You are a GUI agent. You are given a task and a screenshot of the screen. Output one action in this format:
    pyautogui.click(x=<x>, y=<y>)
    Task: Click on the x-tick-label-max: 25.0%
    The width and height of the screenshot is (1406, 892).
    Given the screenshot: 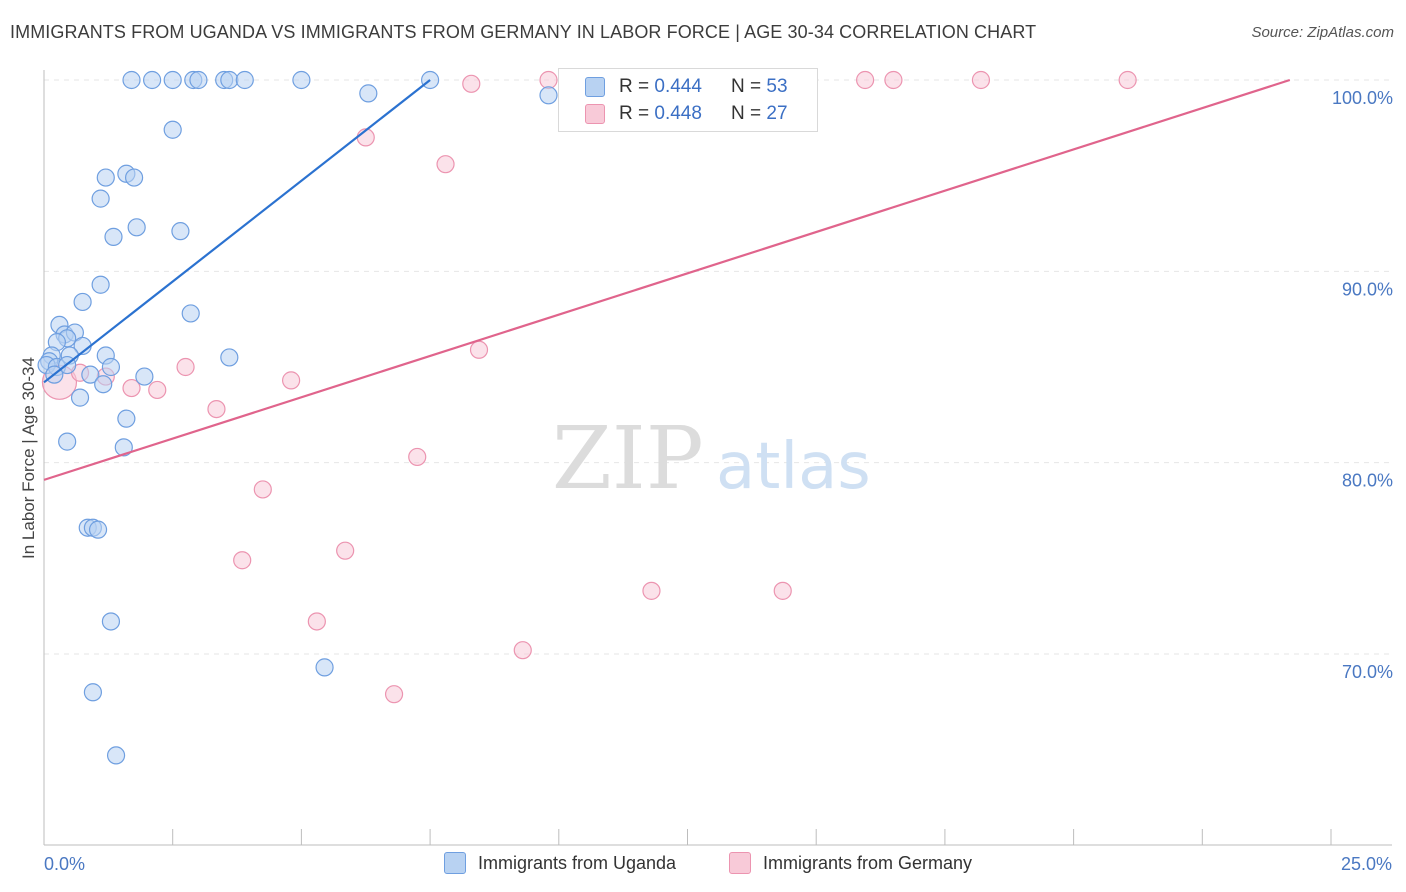 What is the action you would take?
    pyautogui.click(x=1366, y=864)
    